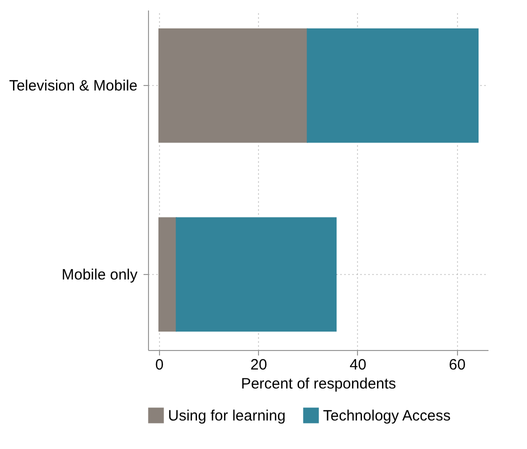 This screenshot has height=449, width=527. What do you see at coordinates (100, 275) in the screenshot?
I see `y-tick-label: Mobile only` at bounding box center [100, 275].